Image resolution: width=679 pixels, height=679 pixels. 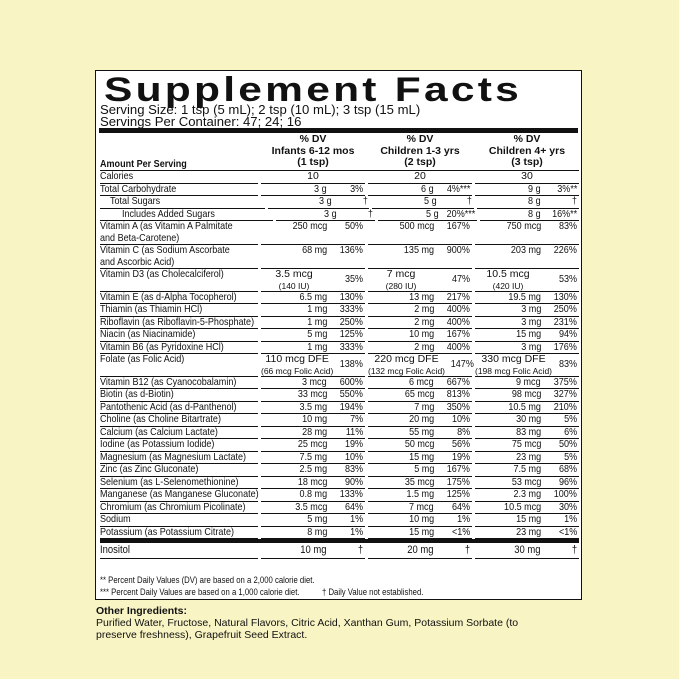 What do you see at coordinates (567, 506) in the screenshot?
I see `dv-text: 30%` at bounding box center [567, 506].